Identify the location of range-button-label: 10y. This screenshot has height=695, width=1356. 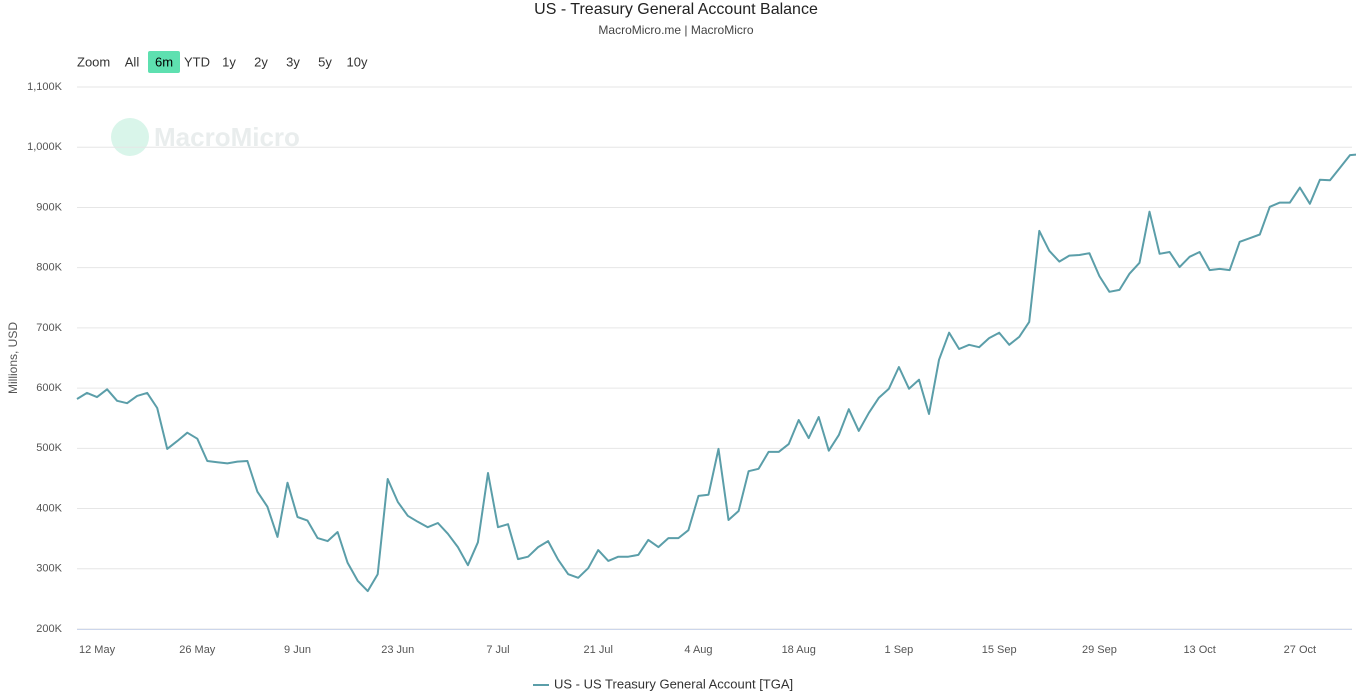
(357, 61).